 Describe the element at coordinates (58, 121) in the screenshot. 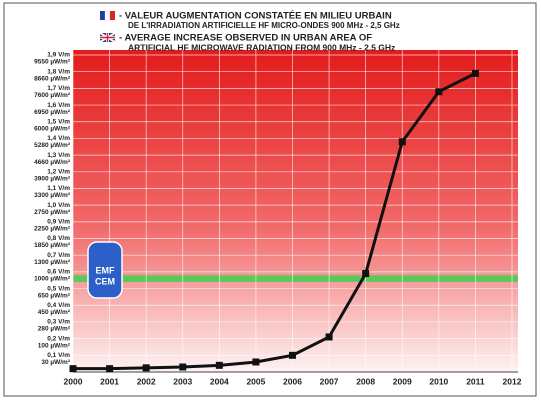

I see `y-tick-label: 1,5 V/m` at that location.